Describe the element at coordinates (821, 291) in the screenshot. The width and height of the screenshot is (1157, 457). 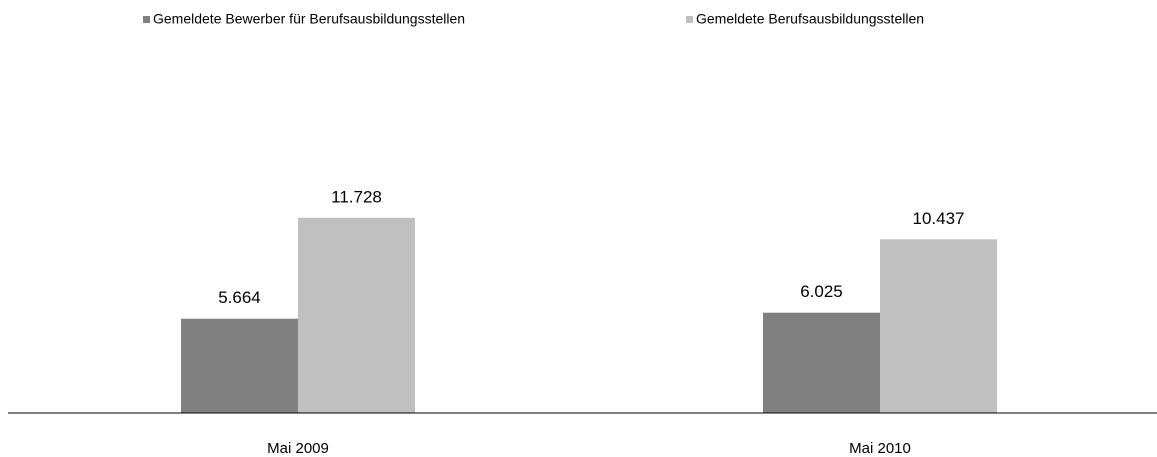
I see `data-label: 6.025` at that location.